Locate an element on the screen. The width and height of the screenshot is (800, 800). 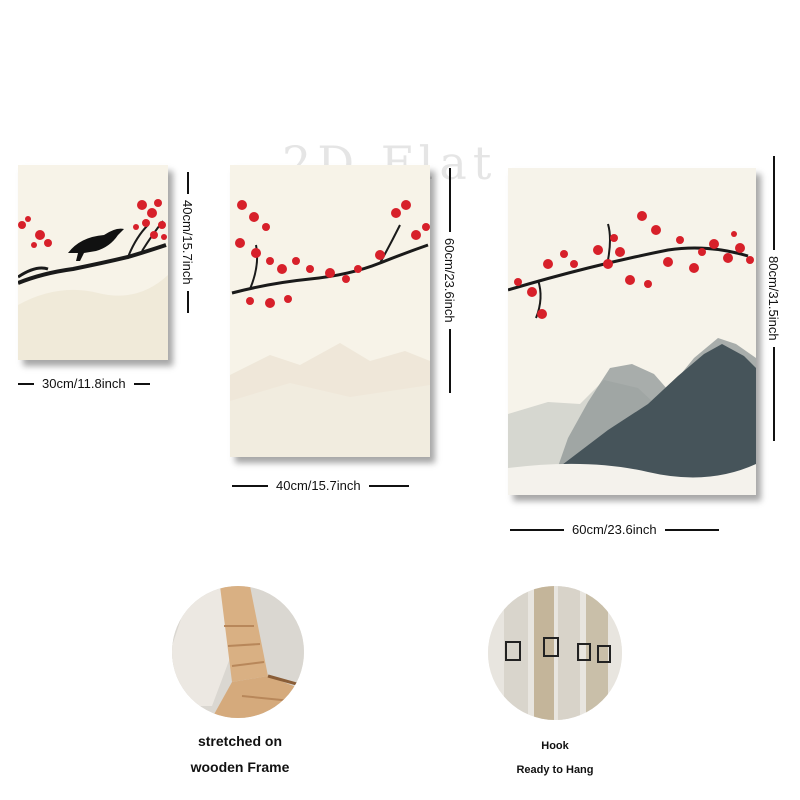
dimension-width-medium: 40cm/15.7inch is located at coordinates (320, 485).